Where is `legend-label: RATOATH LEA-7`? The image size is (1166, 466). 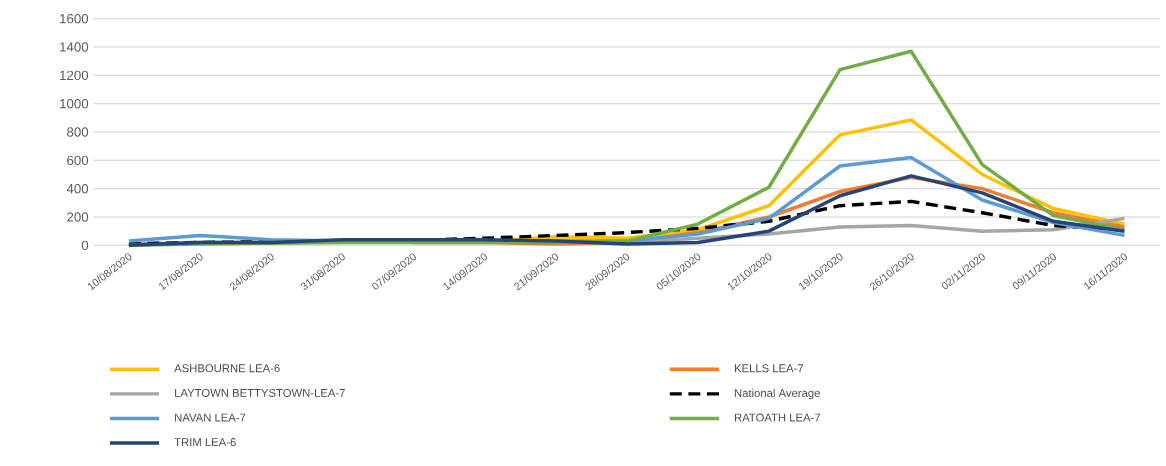 legend-label: RATOATH LEA-7 is located at coordinates (777, 417).